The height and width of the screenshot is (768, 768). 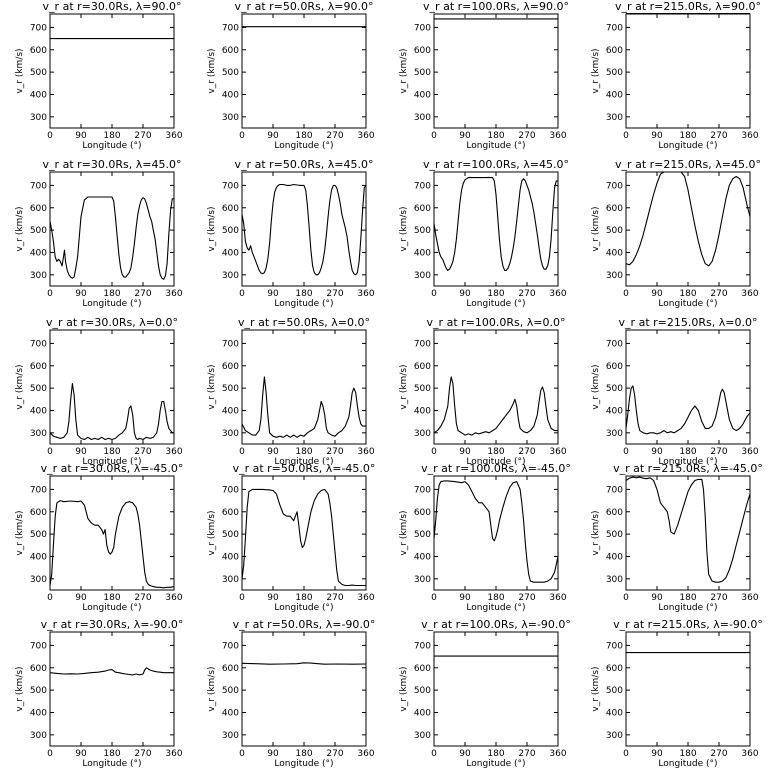 I want to click on chart-title: v_r at r=215.0Rs, λ=0.0°, so click(x=688, y=322).